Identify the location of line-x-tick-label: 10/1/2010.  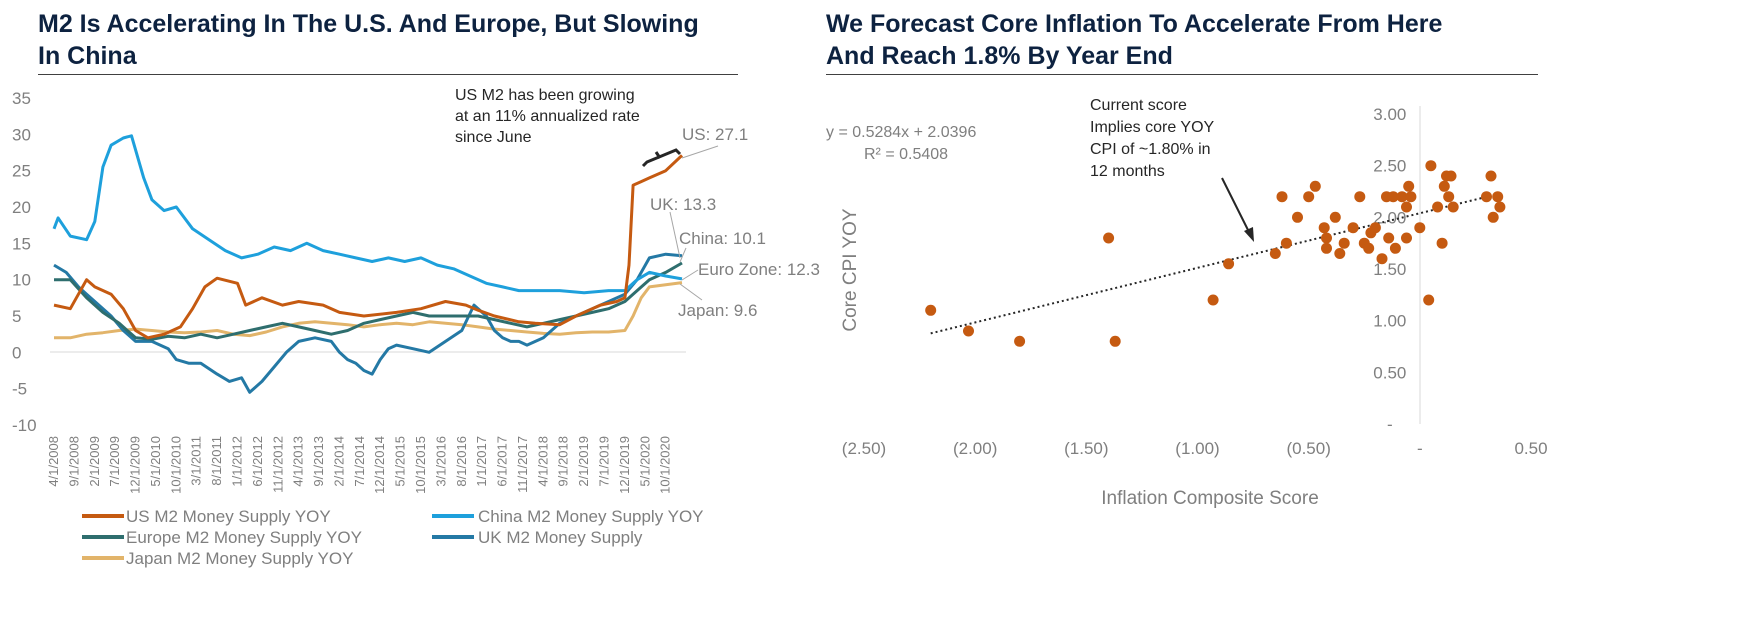
(175, 465).